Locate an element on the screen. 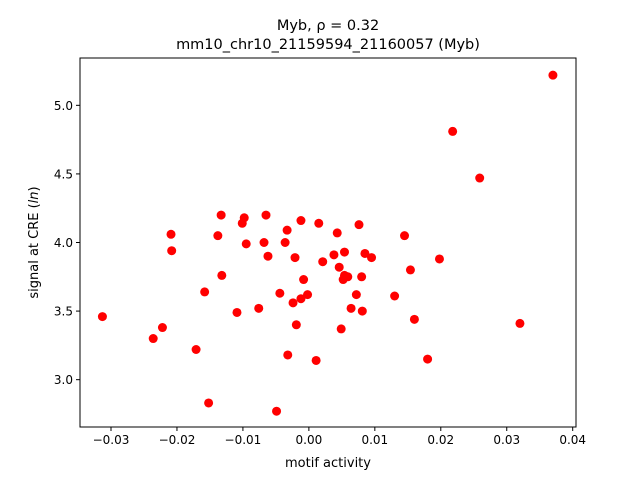  y-tick-label: 3.0 is located at coordinates (63, 380).